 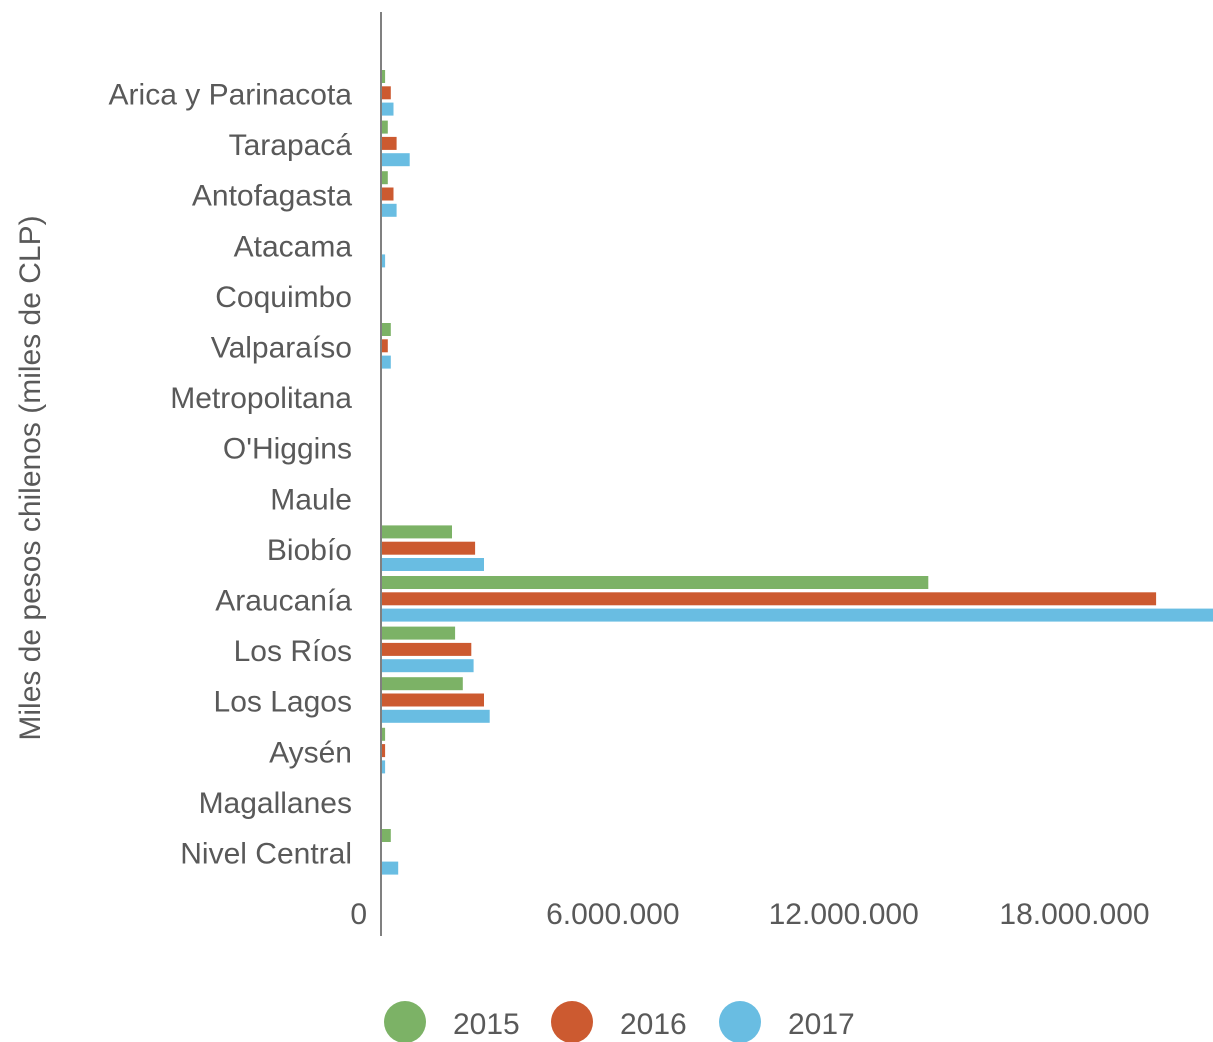 I want to click on legend-label: 2017, so click(x=821, y=1024).